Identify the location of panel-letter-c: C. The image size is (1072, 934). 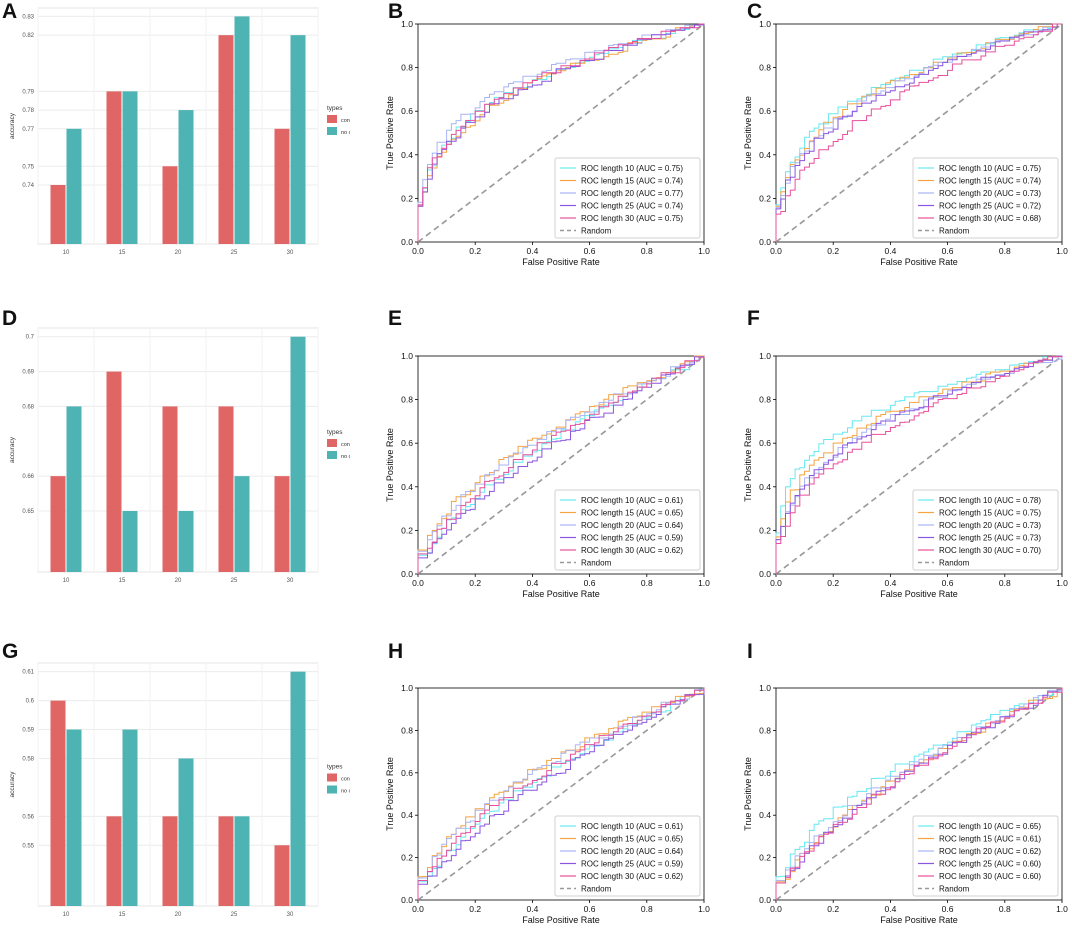
(755, 11).